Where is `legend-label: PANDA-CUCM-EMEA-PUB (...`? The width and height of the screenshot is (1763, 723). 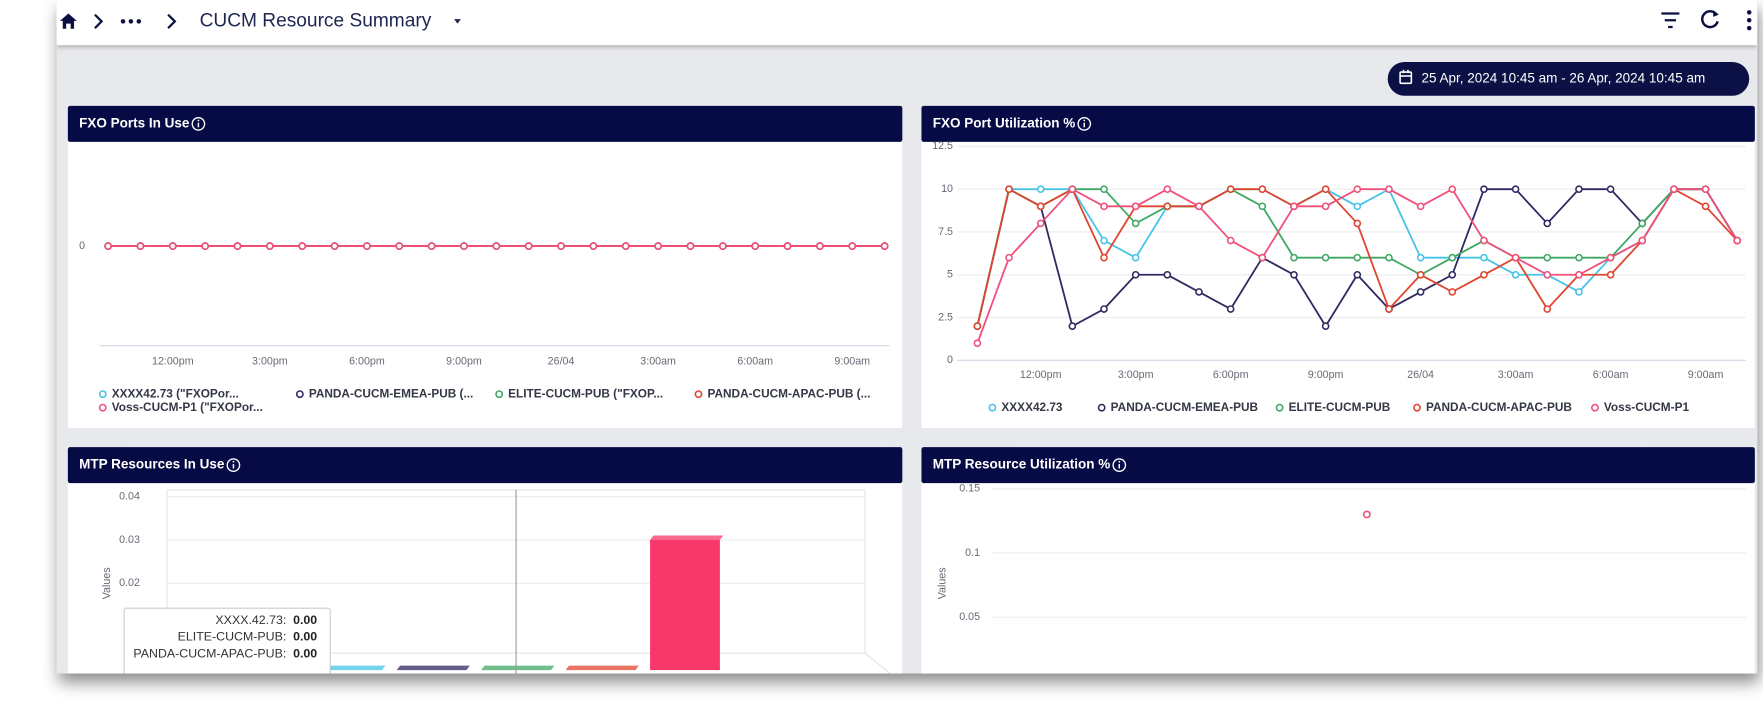
legend-label: PANDA-CUCM-EMEA-PUB (... is located at coordinates (391, 393).